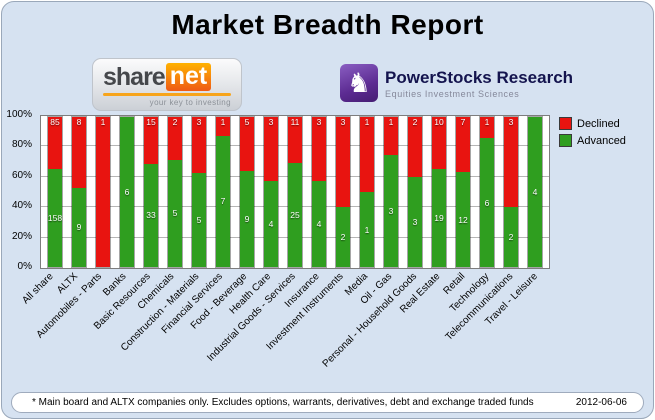 Image resolution: width=655 pixels, height=420 pixels. I want to click on bar-value: 15, so click(151, 122).